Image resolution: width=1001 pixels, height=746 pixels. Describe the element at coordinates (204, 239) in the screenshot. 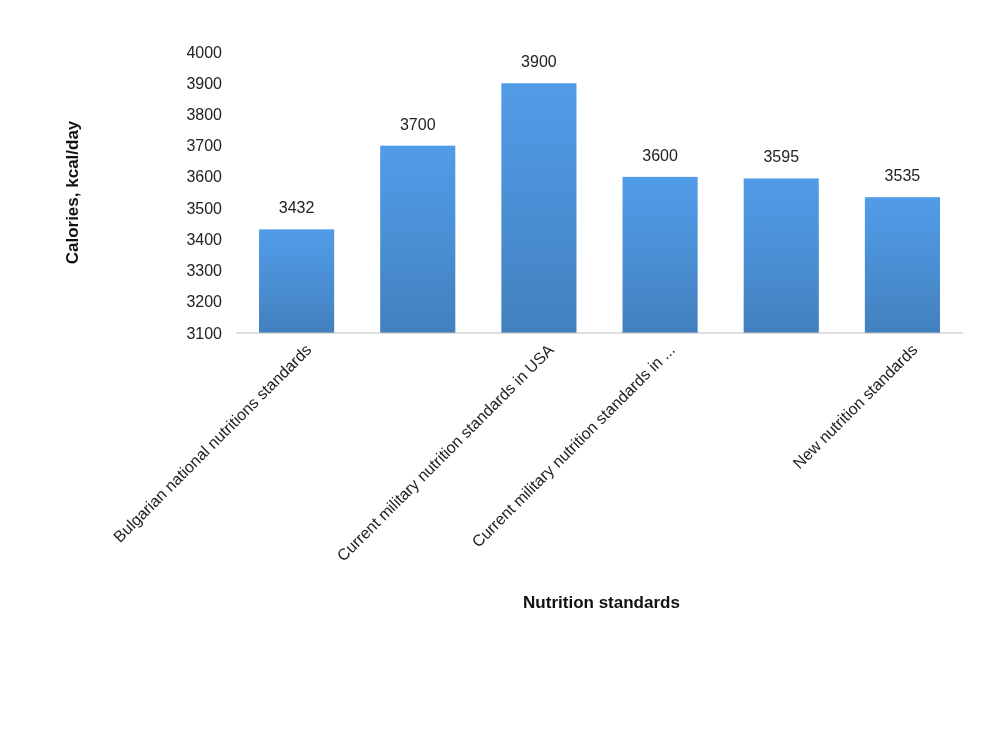

I see `y-tick-label: 3400` at that location.